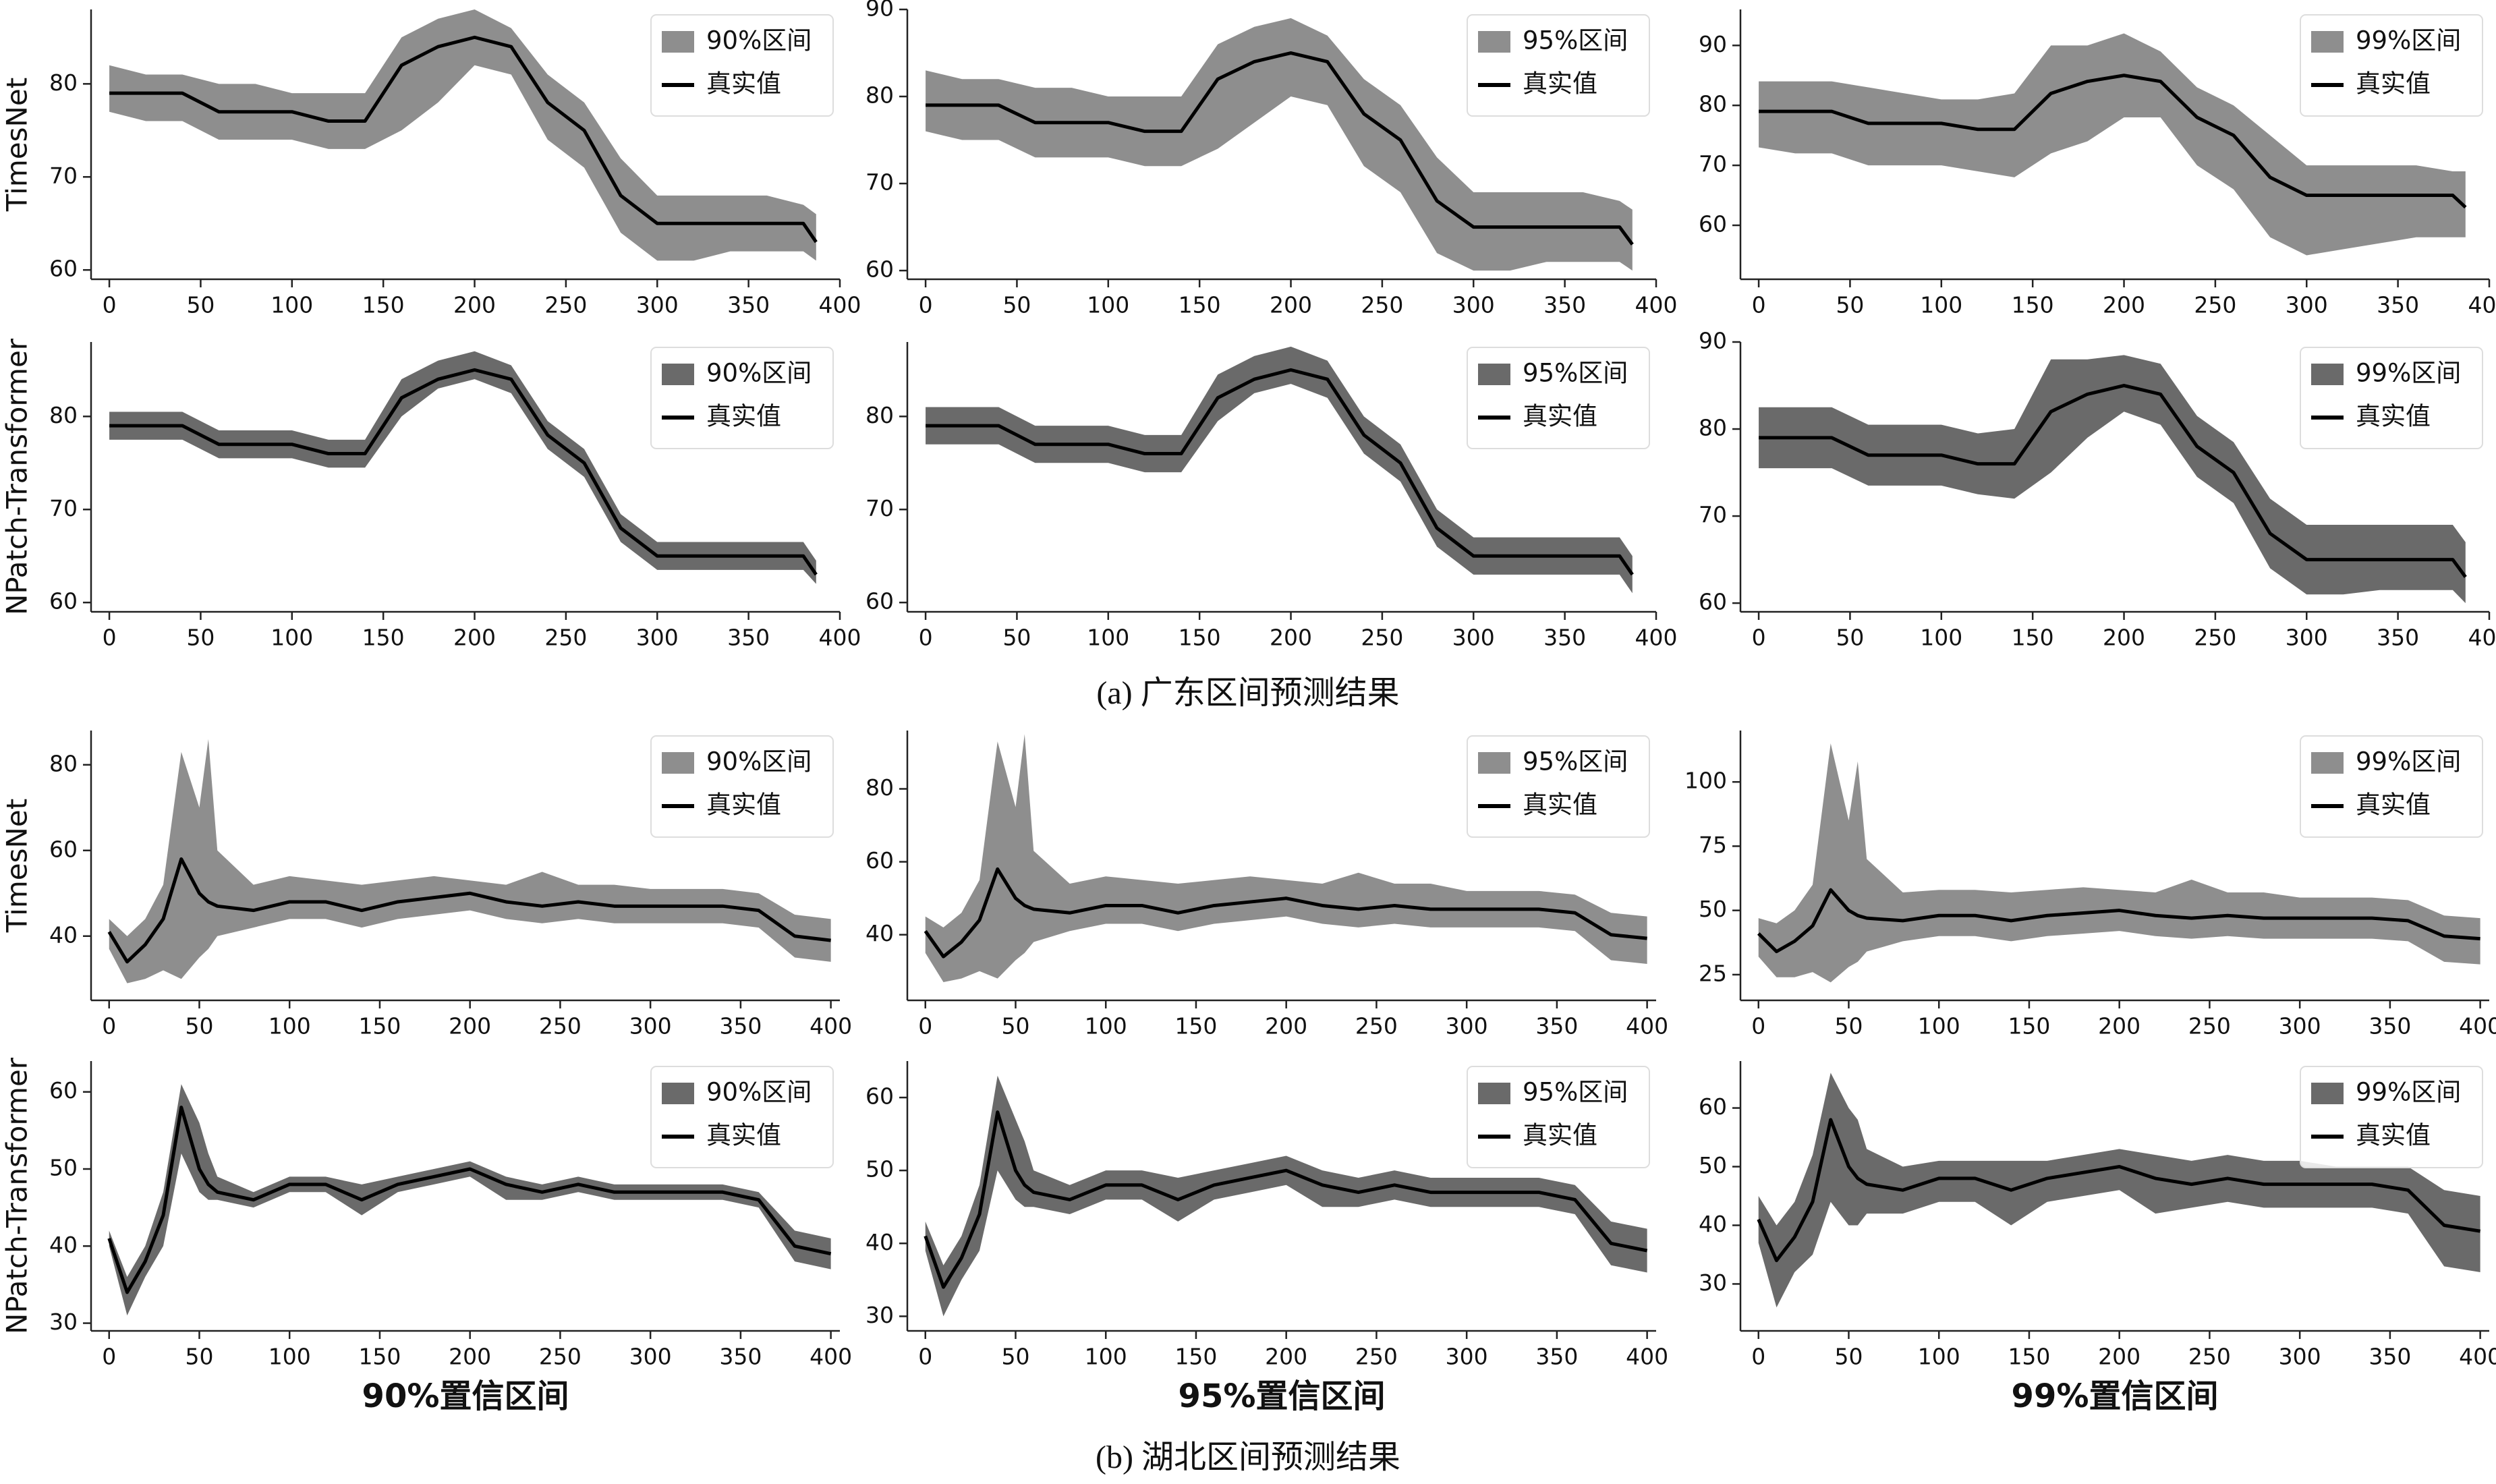 This screenshot has height=1484, width=2496. Describe the element at coordinates (2115, 1396) in the screenshot. I see `x-axis-label: 99%置信区间` at that location.